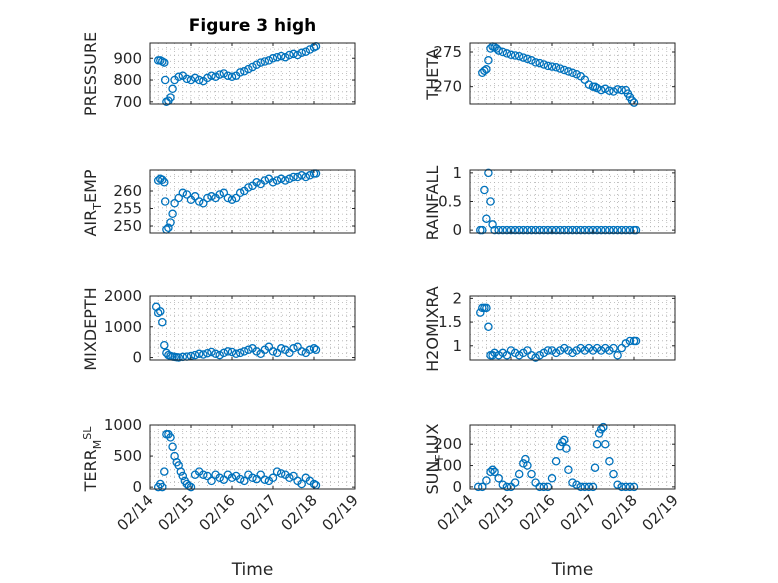 The width and height of the screenshot is (778, 583). Describe the element at coordinates (90, 328) in the screenshot. I see `y-axis-label: MIXDEPTH` at that location.